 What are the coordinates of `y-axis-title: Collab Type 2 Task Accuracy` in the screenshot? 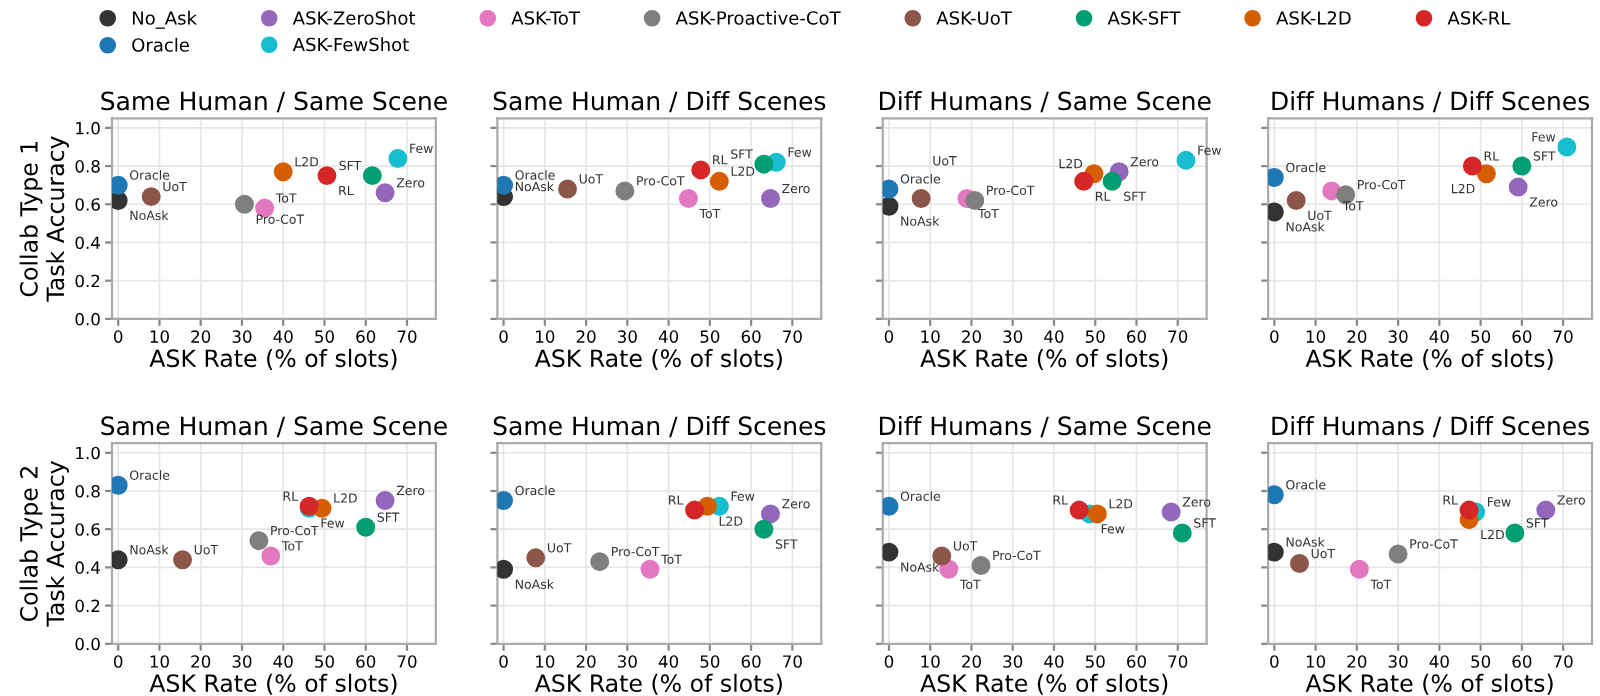 It's located at (44, 544).